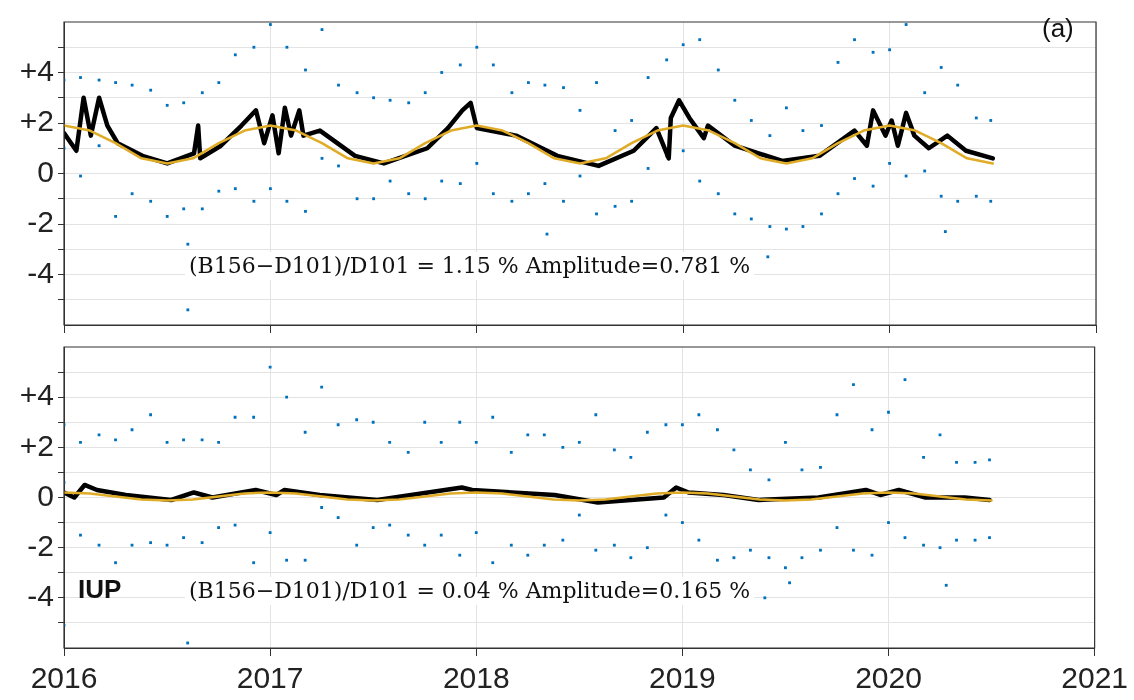  Describe the element at coordinates (1058, 28) in the screenshot. I see `annotation: (a)` at that location.